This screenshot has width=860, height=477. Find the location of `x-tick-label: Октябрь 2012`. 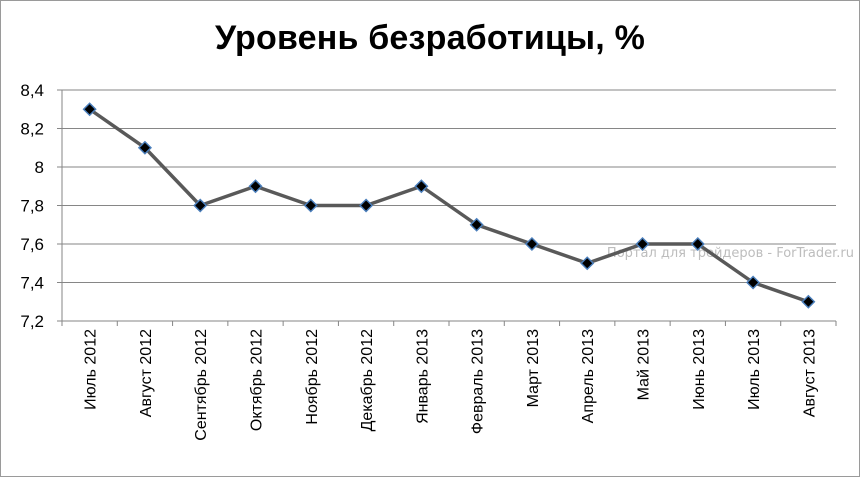

x-tick-label: Октябрь 2012 is located at coordinates (257, 380).